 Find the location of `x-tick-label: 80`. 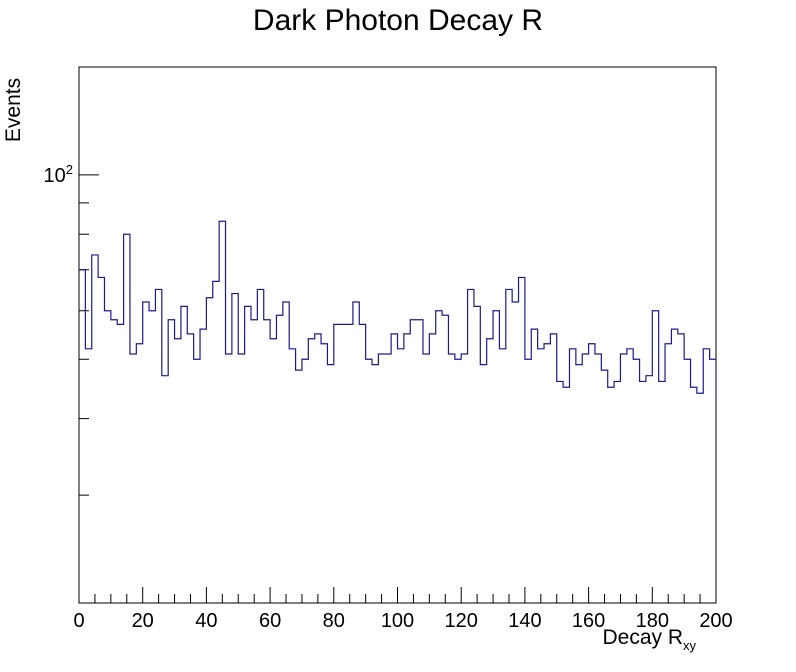

x-tick-label: 80 is located at coordinates (334, 621).